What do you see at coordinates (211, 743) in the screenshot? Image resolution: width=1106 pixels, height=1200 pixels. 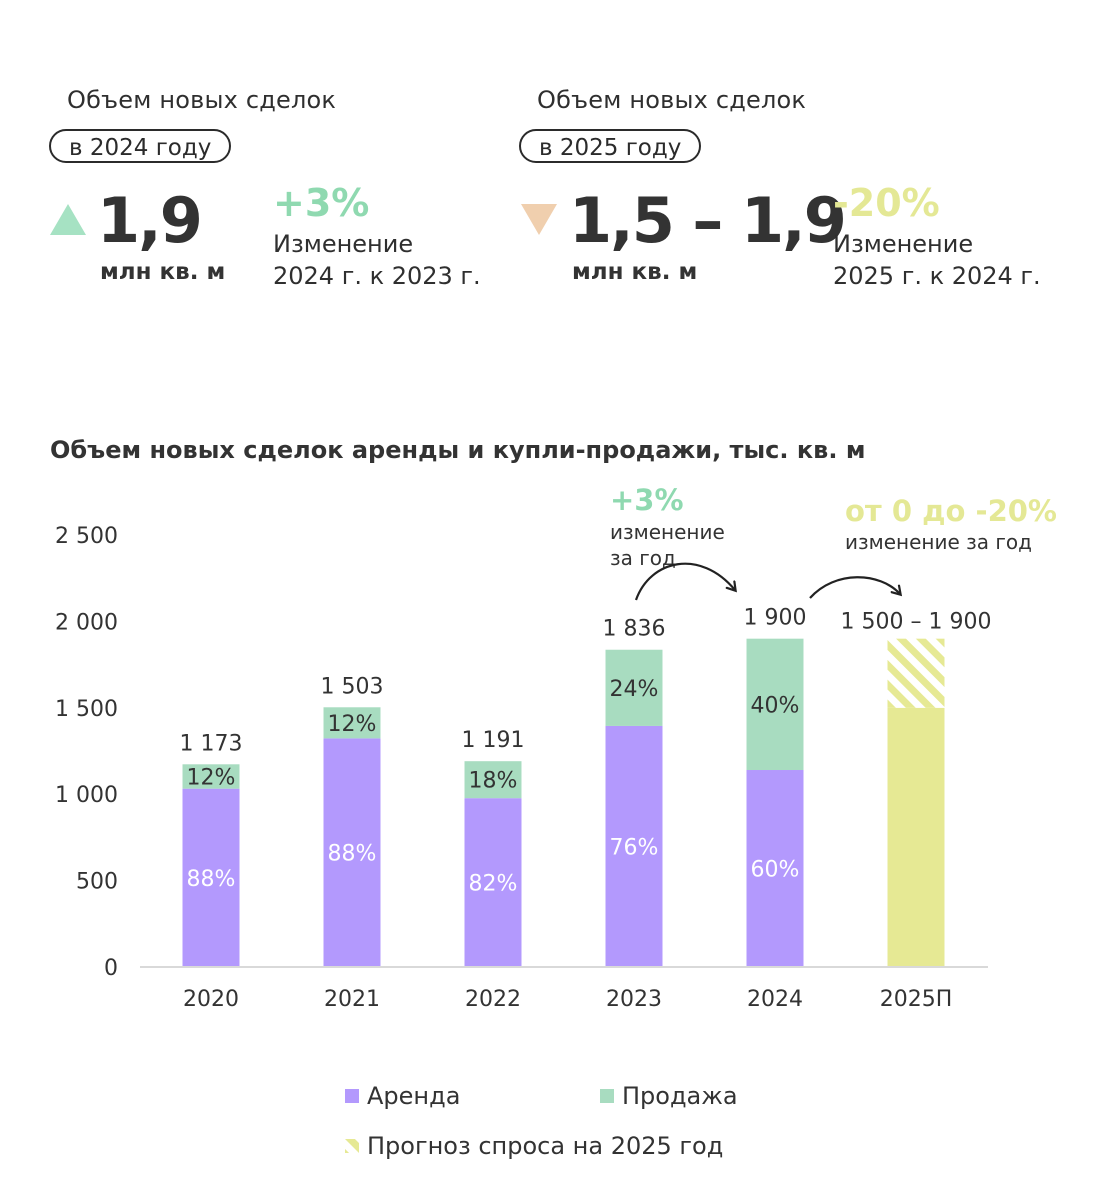 I see `bar-total-label: 1 173` at bounding box center [211, 743].